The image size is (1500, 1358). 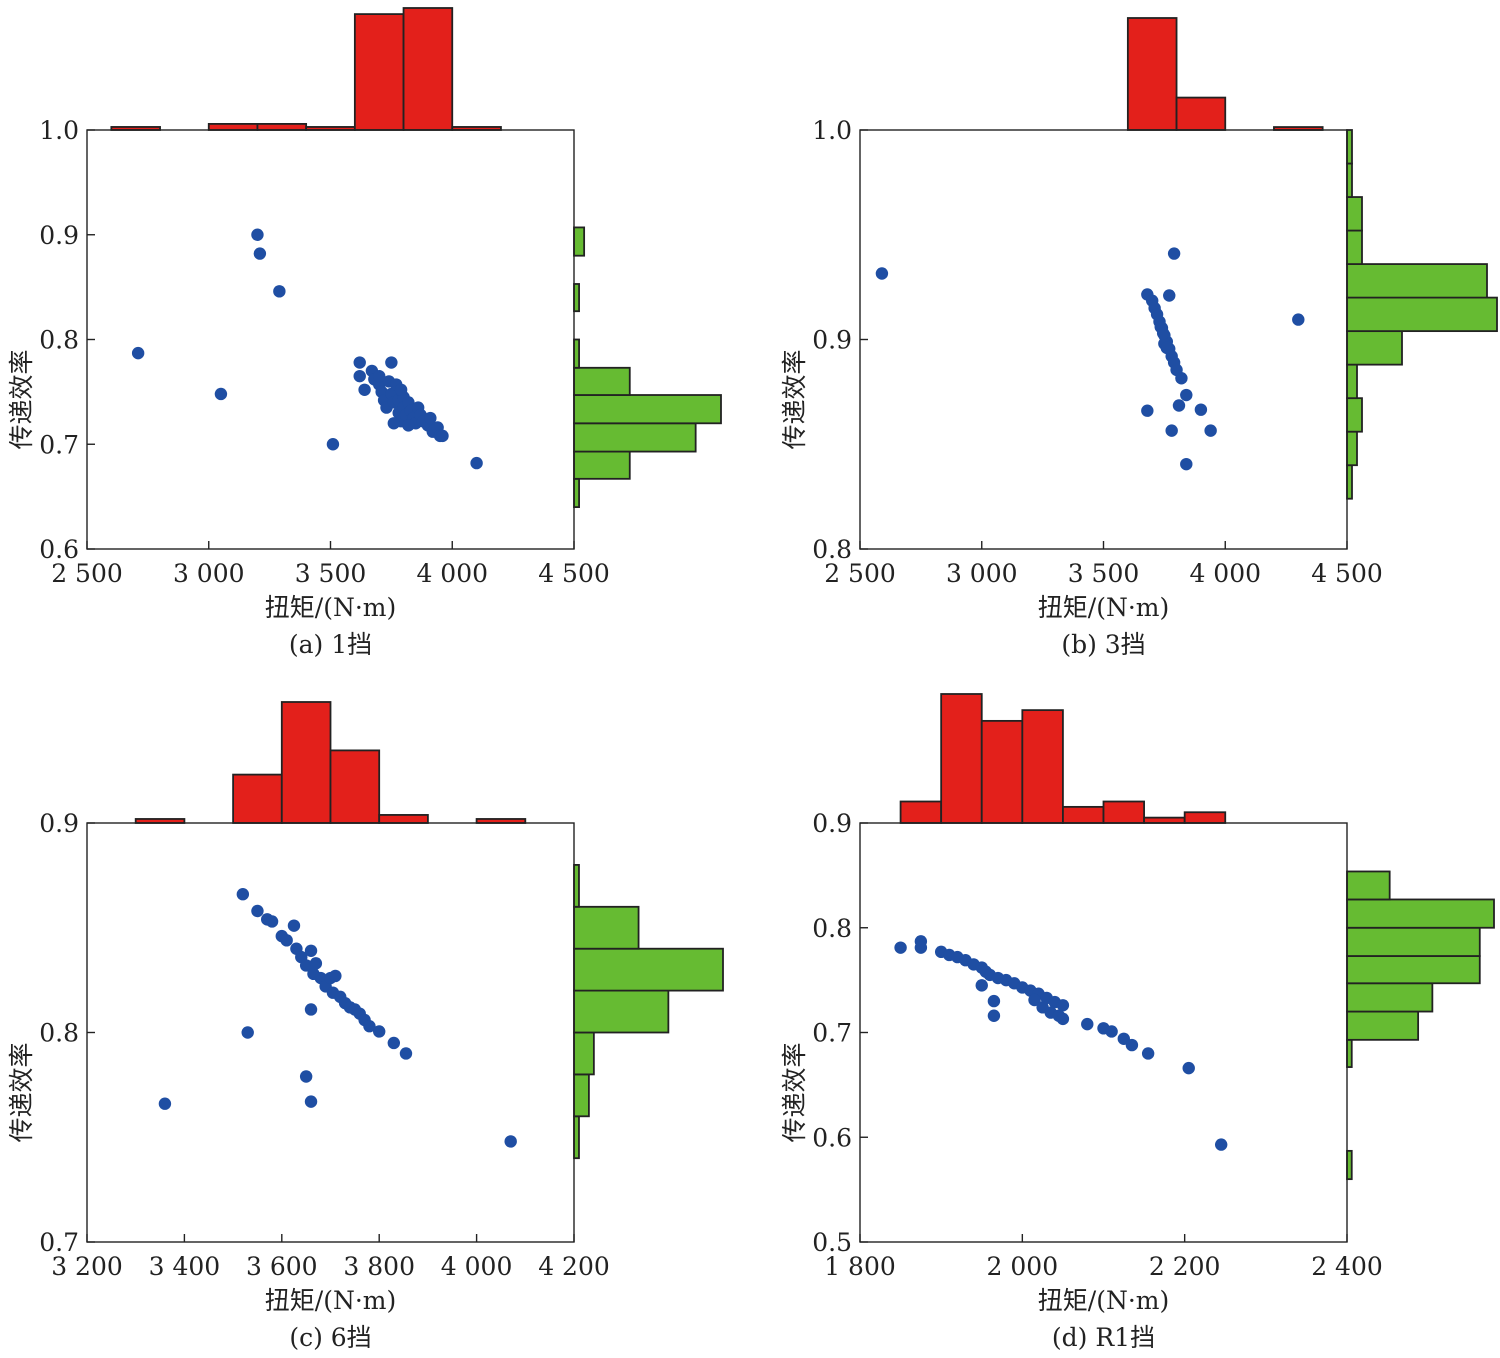 What do you see at coordinates (209, 573) in the screenshot?
I see `x-tick-label: 3 000` at bounding box center [209, 573].